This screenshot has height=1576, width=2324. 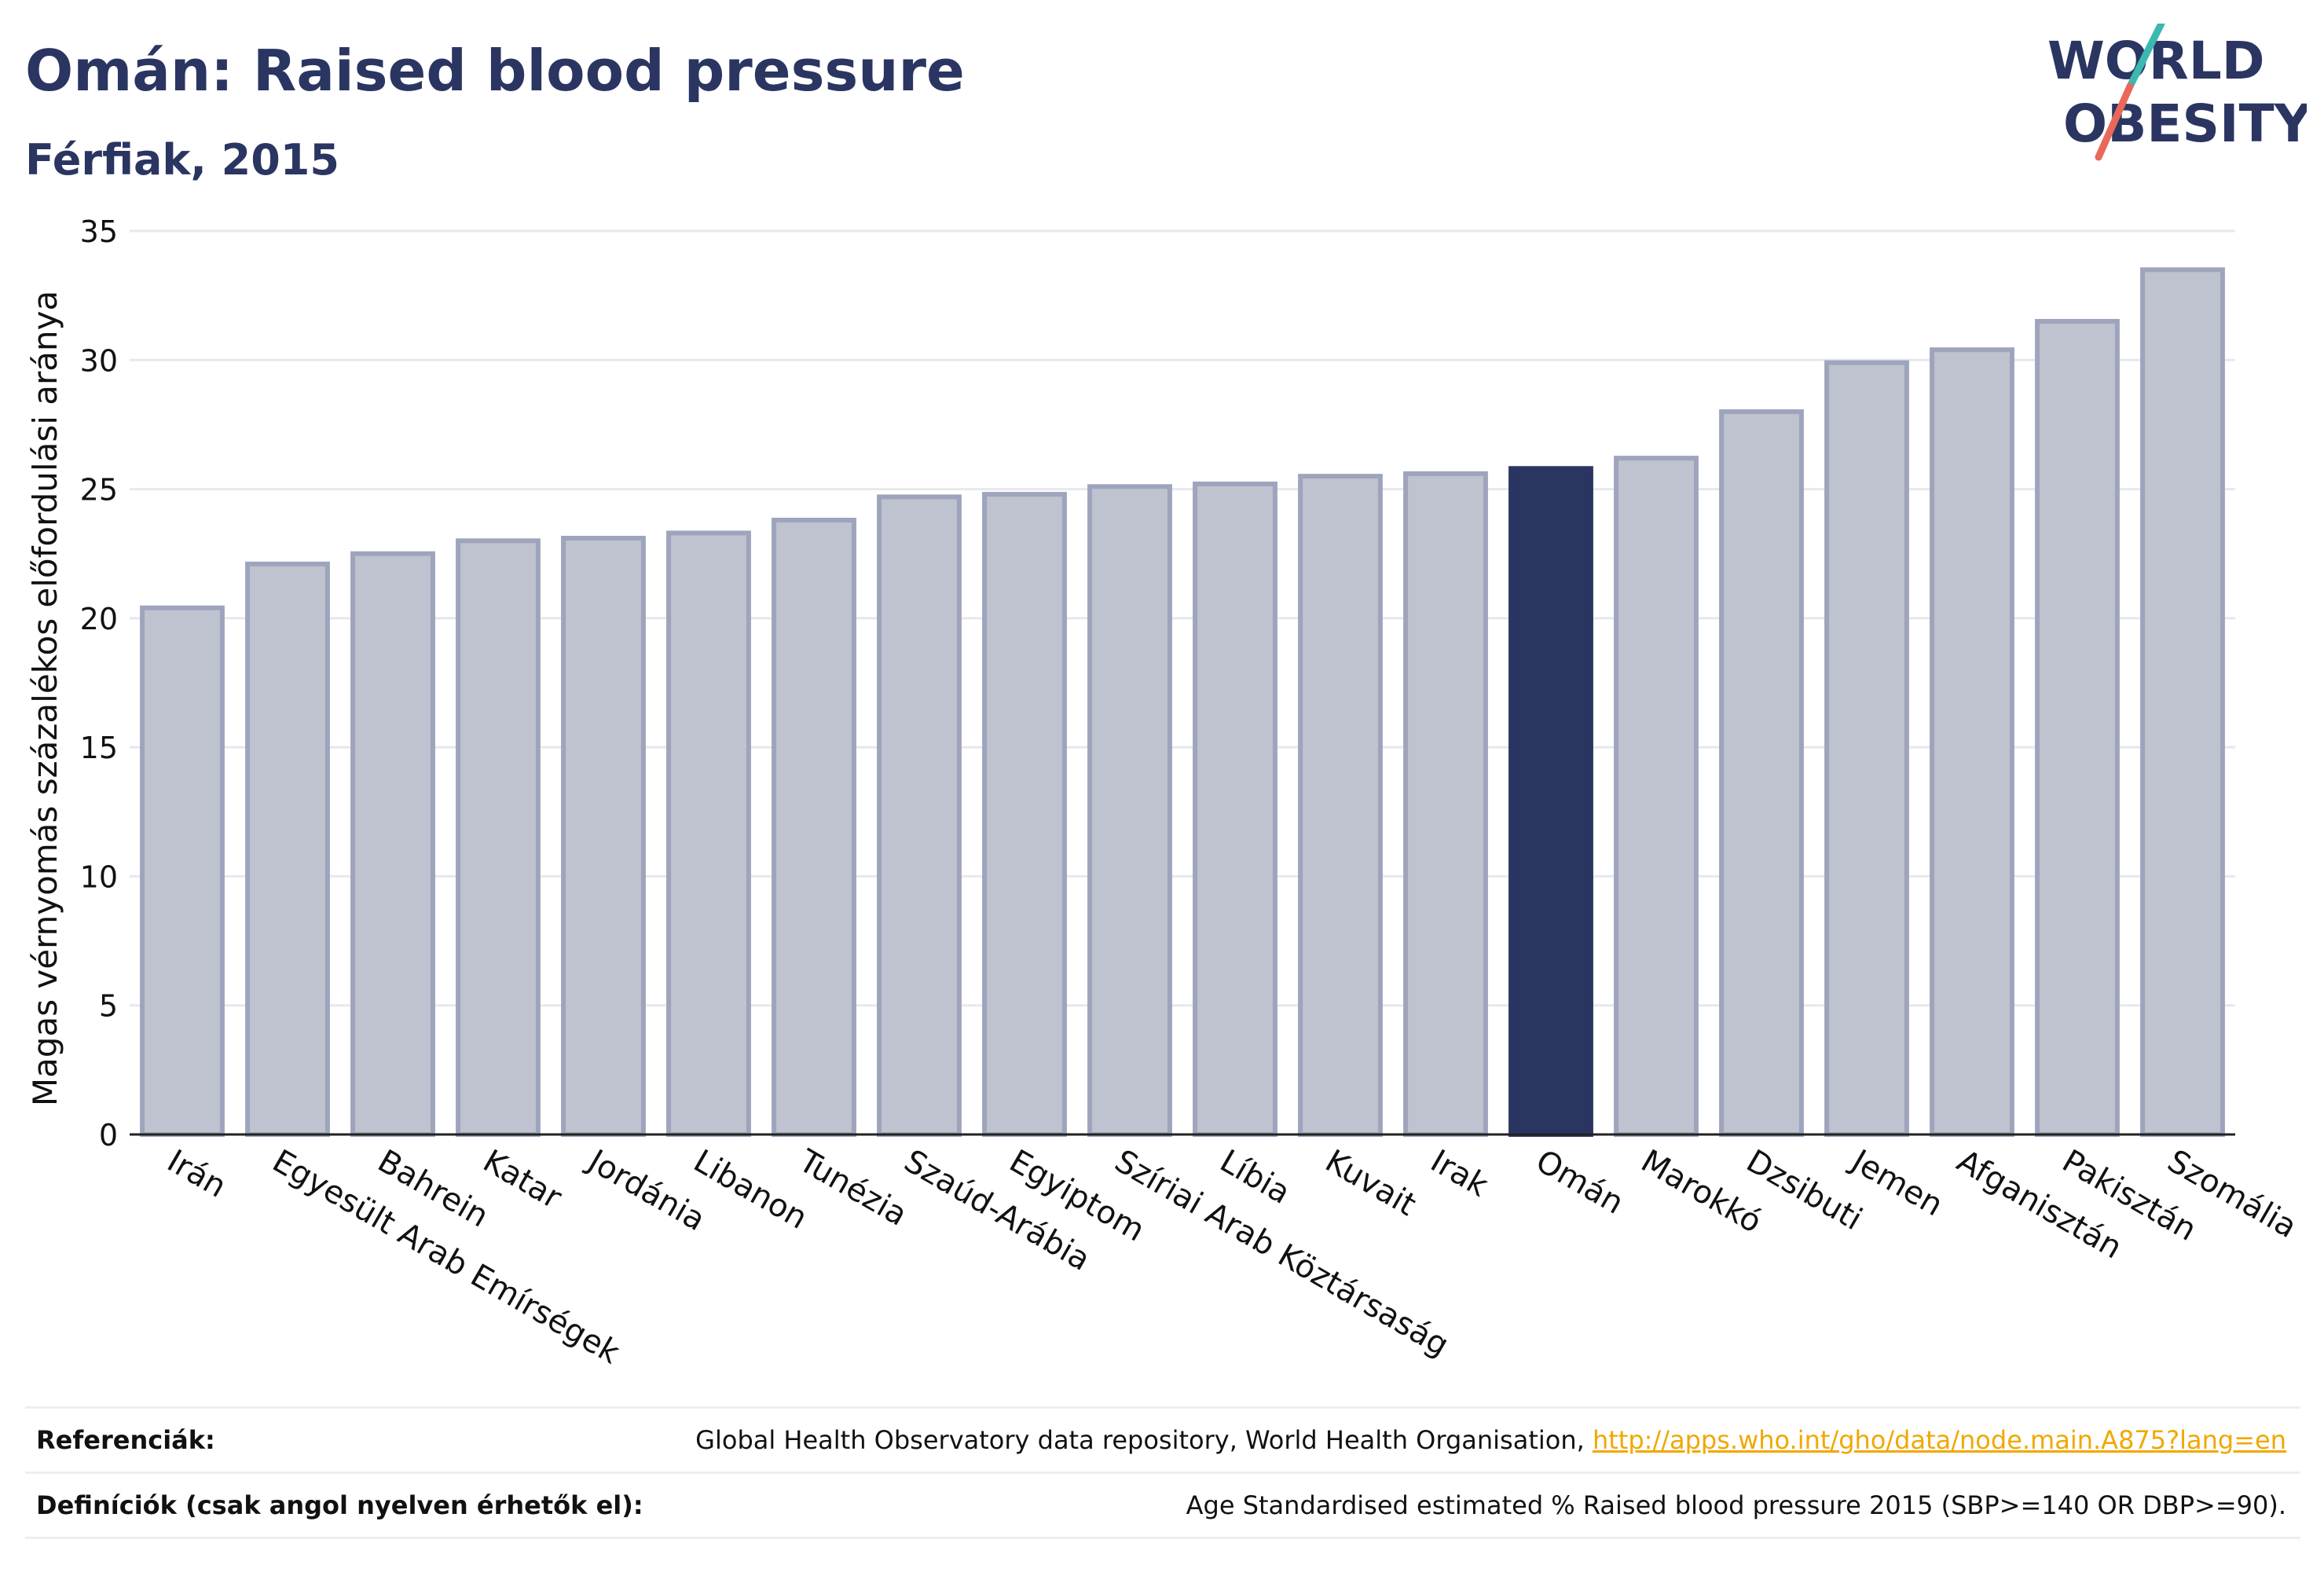 I want to click on world-obesity-logo: WORLD OBESITY, so click(x=2177, y=92).